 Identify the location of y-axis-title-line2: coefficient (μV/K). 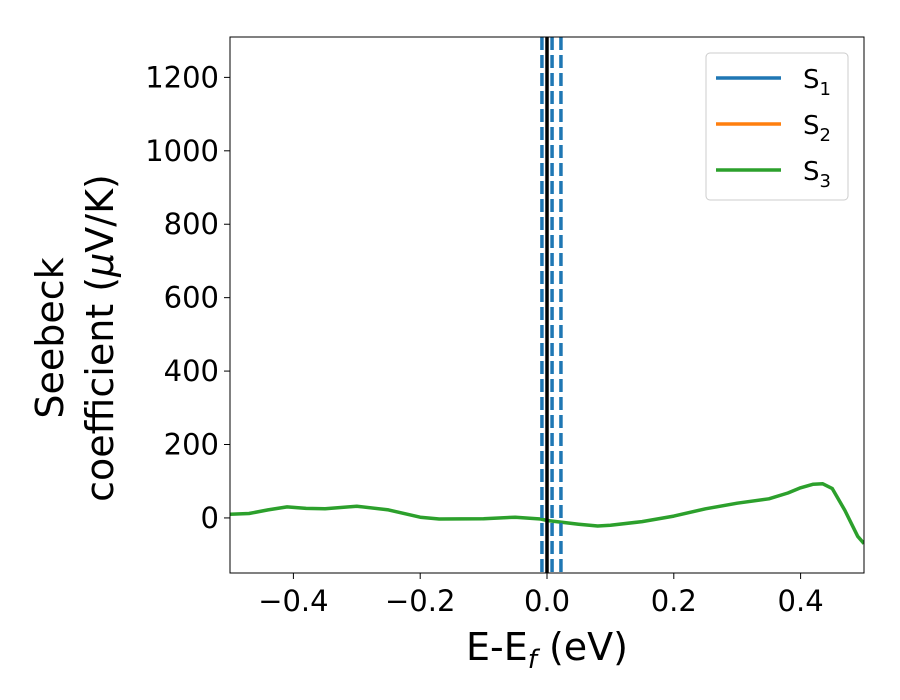
(100, 338).